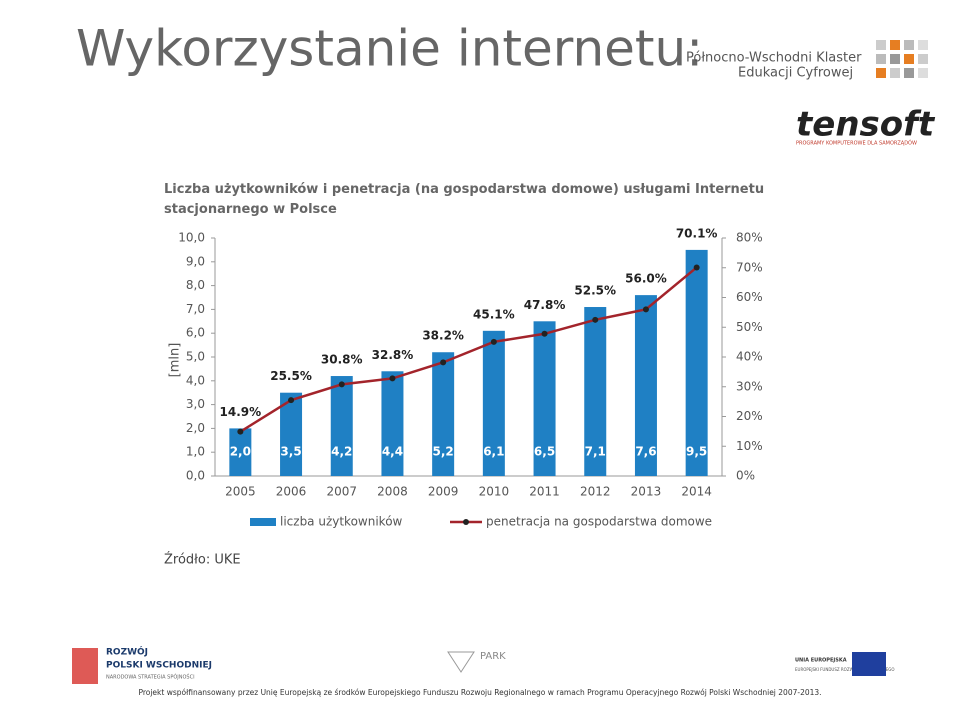  Describe the element at coordinates (241, 412) in the screenshot. I see `line-value-label: 14.9%` at that location.